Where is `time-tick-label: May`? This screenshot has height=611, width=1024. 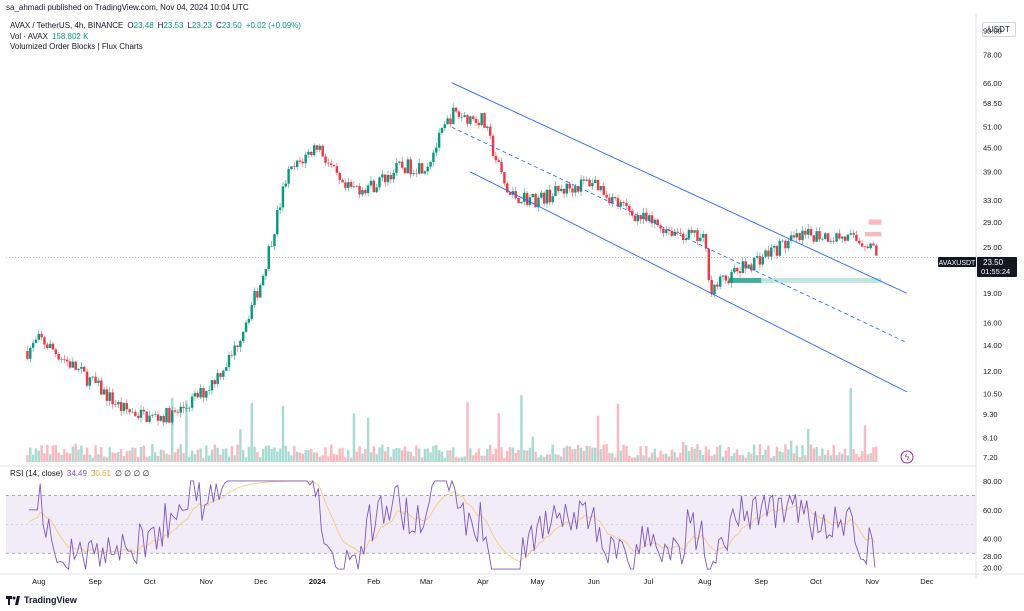
time-tick-label: May is located at coordinates (537, 581).